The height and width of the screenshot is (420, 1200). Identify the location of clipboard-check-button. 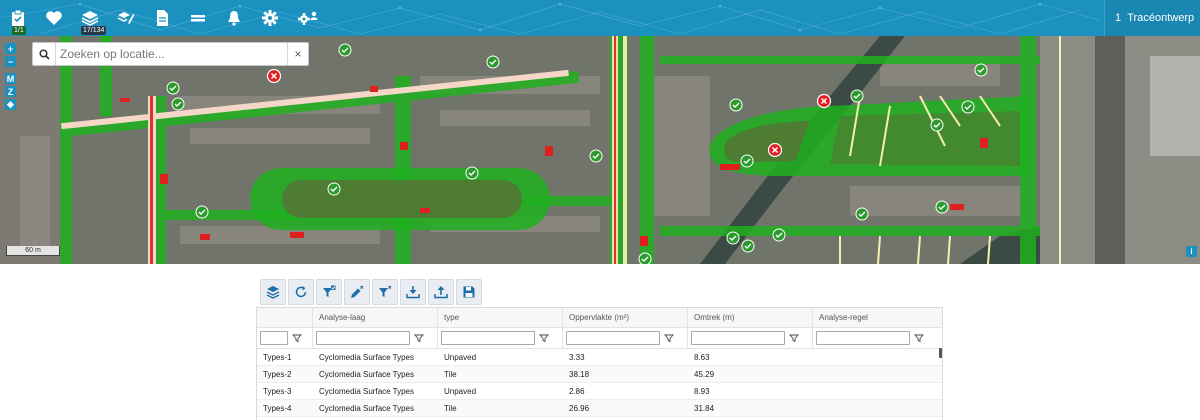
(18, 18).